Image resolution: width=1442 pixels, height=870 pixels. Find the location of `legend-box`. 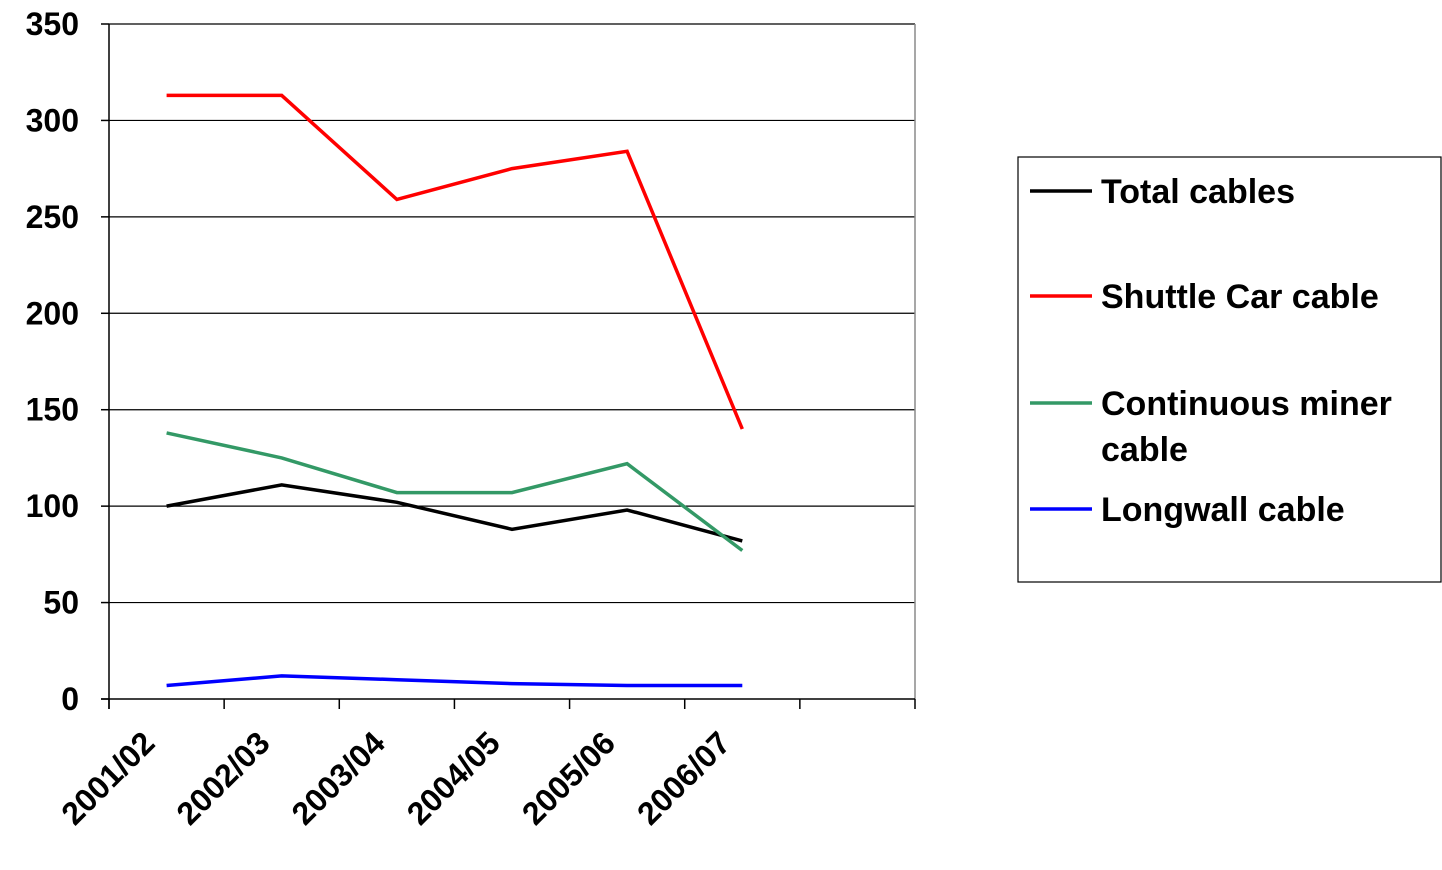

legend-box is located at coordinates (1229, 369).